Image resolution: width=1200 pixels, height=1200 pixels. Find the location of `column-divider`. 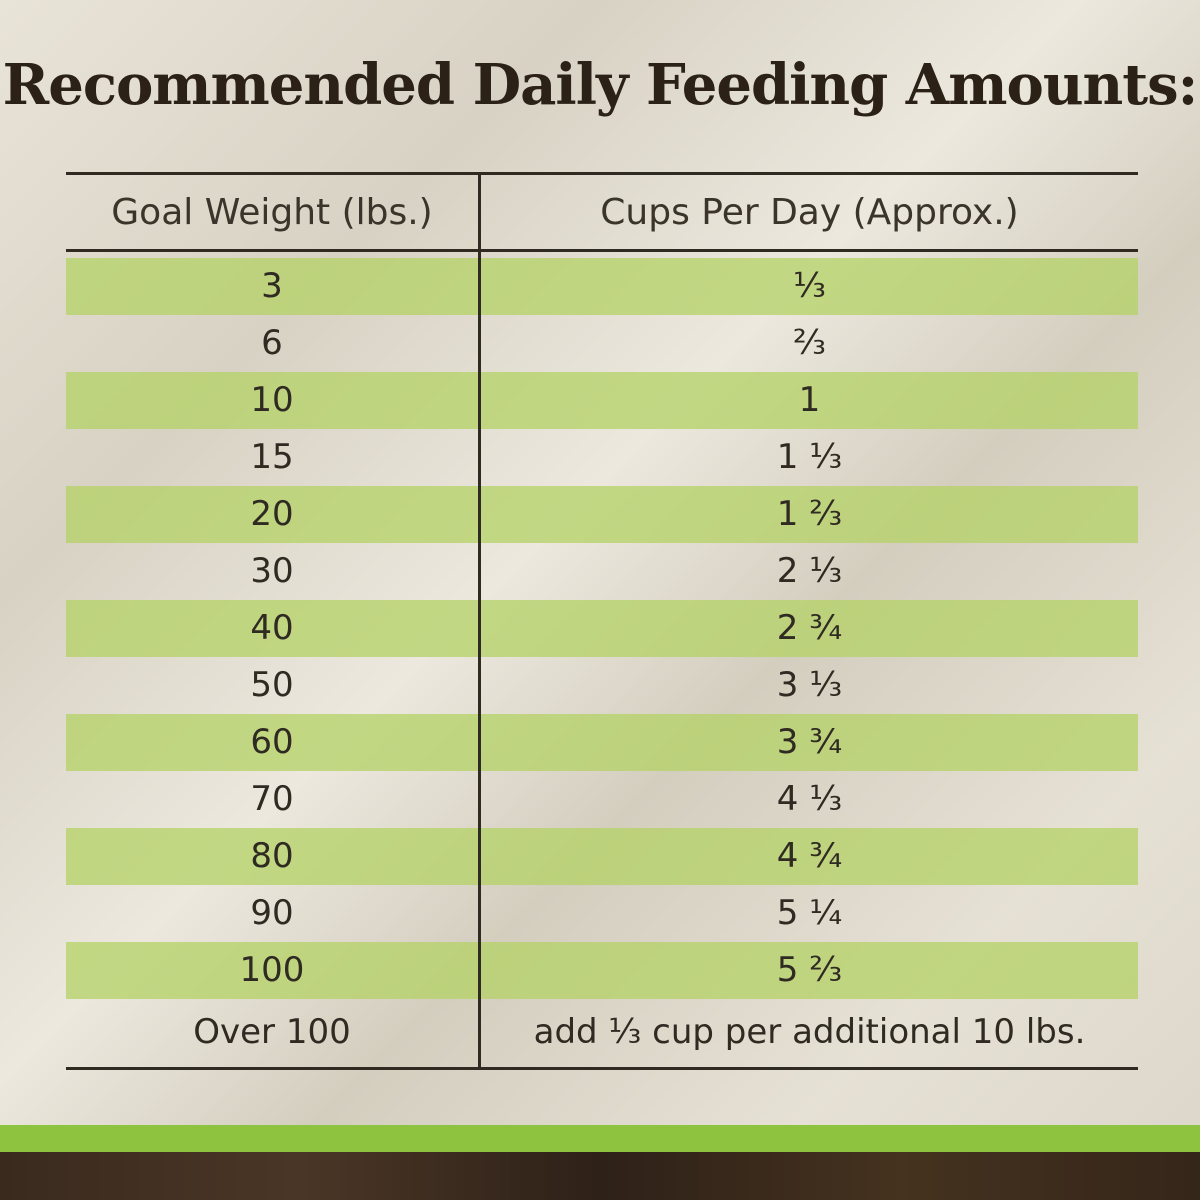

column-divider is located at coordinates (479, 621).